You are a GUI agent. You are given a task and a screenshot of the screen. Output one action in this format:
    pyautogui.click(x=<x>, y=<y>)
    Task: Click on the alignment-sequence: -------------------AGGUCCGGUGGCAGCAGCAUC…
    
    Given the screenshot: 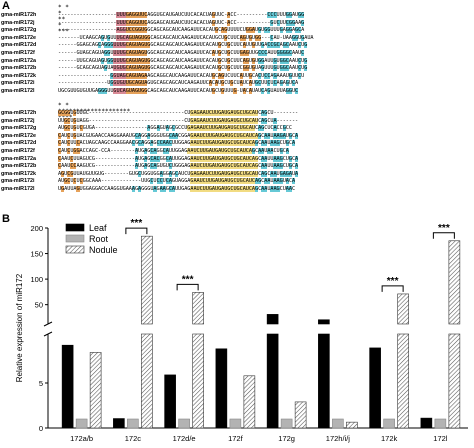 What is the action you would take?
    pyautogui.click(x=181, y=30)
    